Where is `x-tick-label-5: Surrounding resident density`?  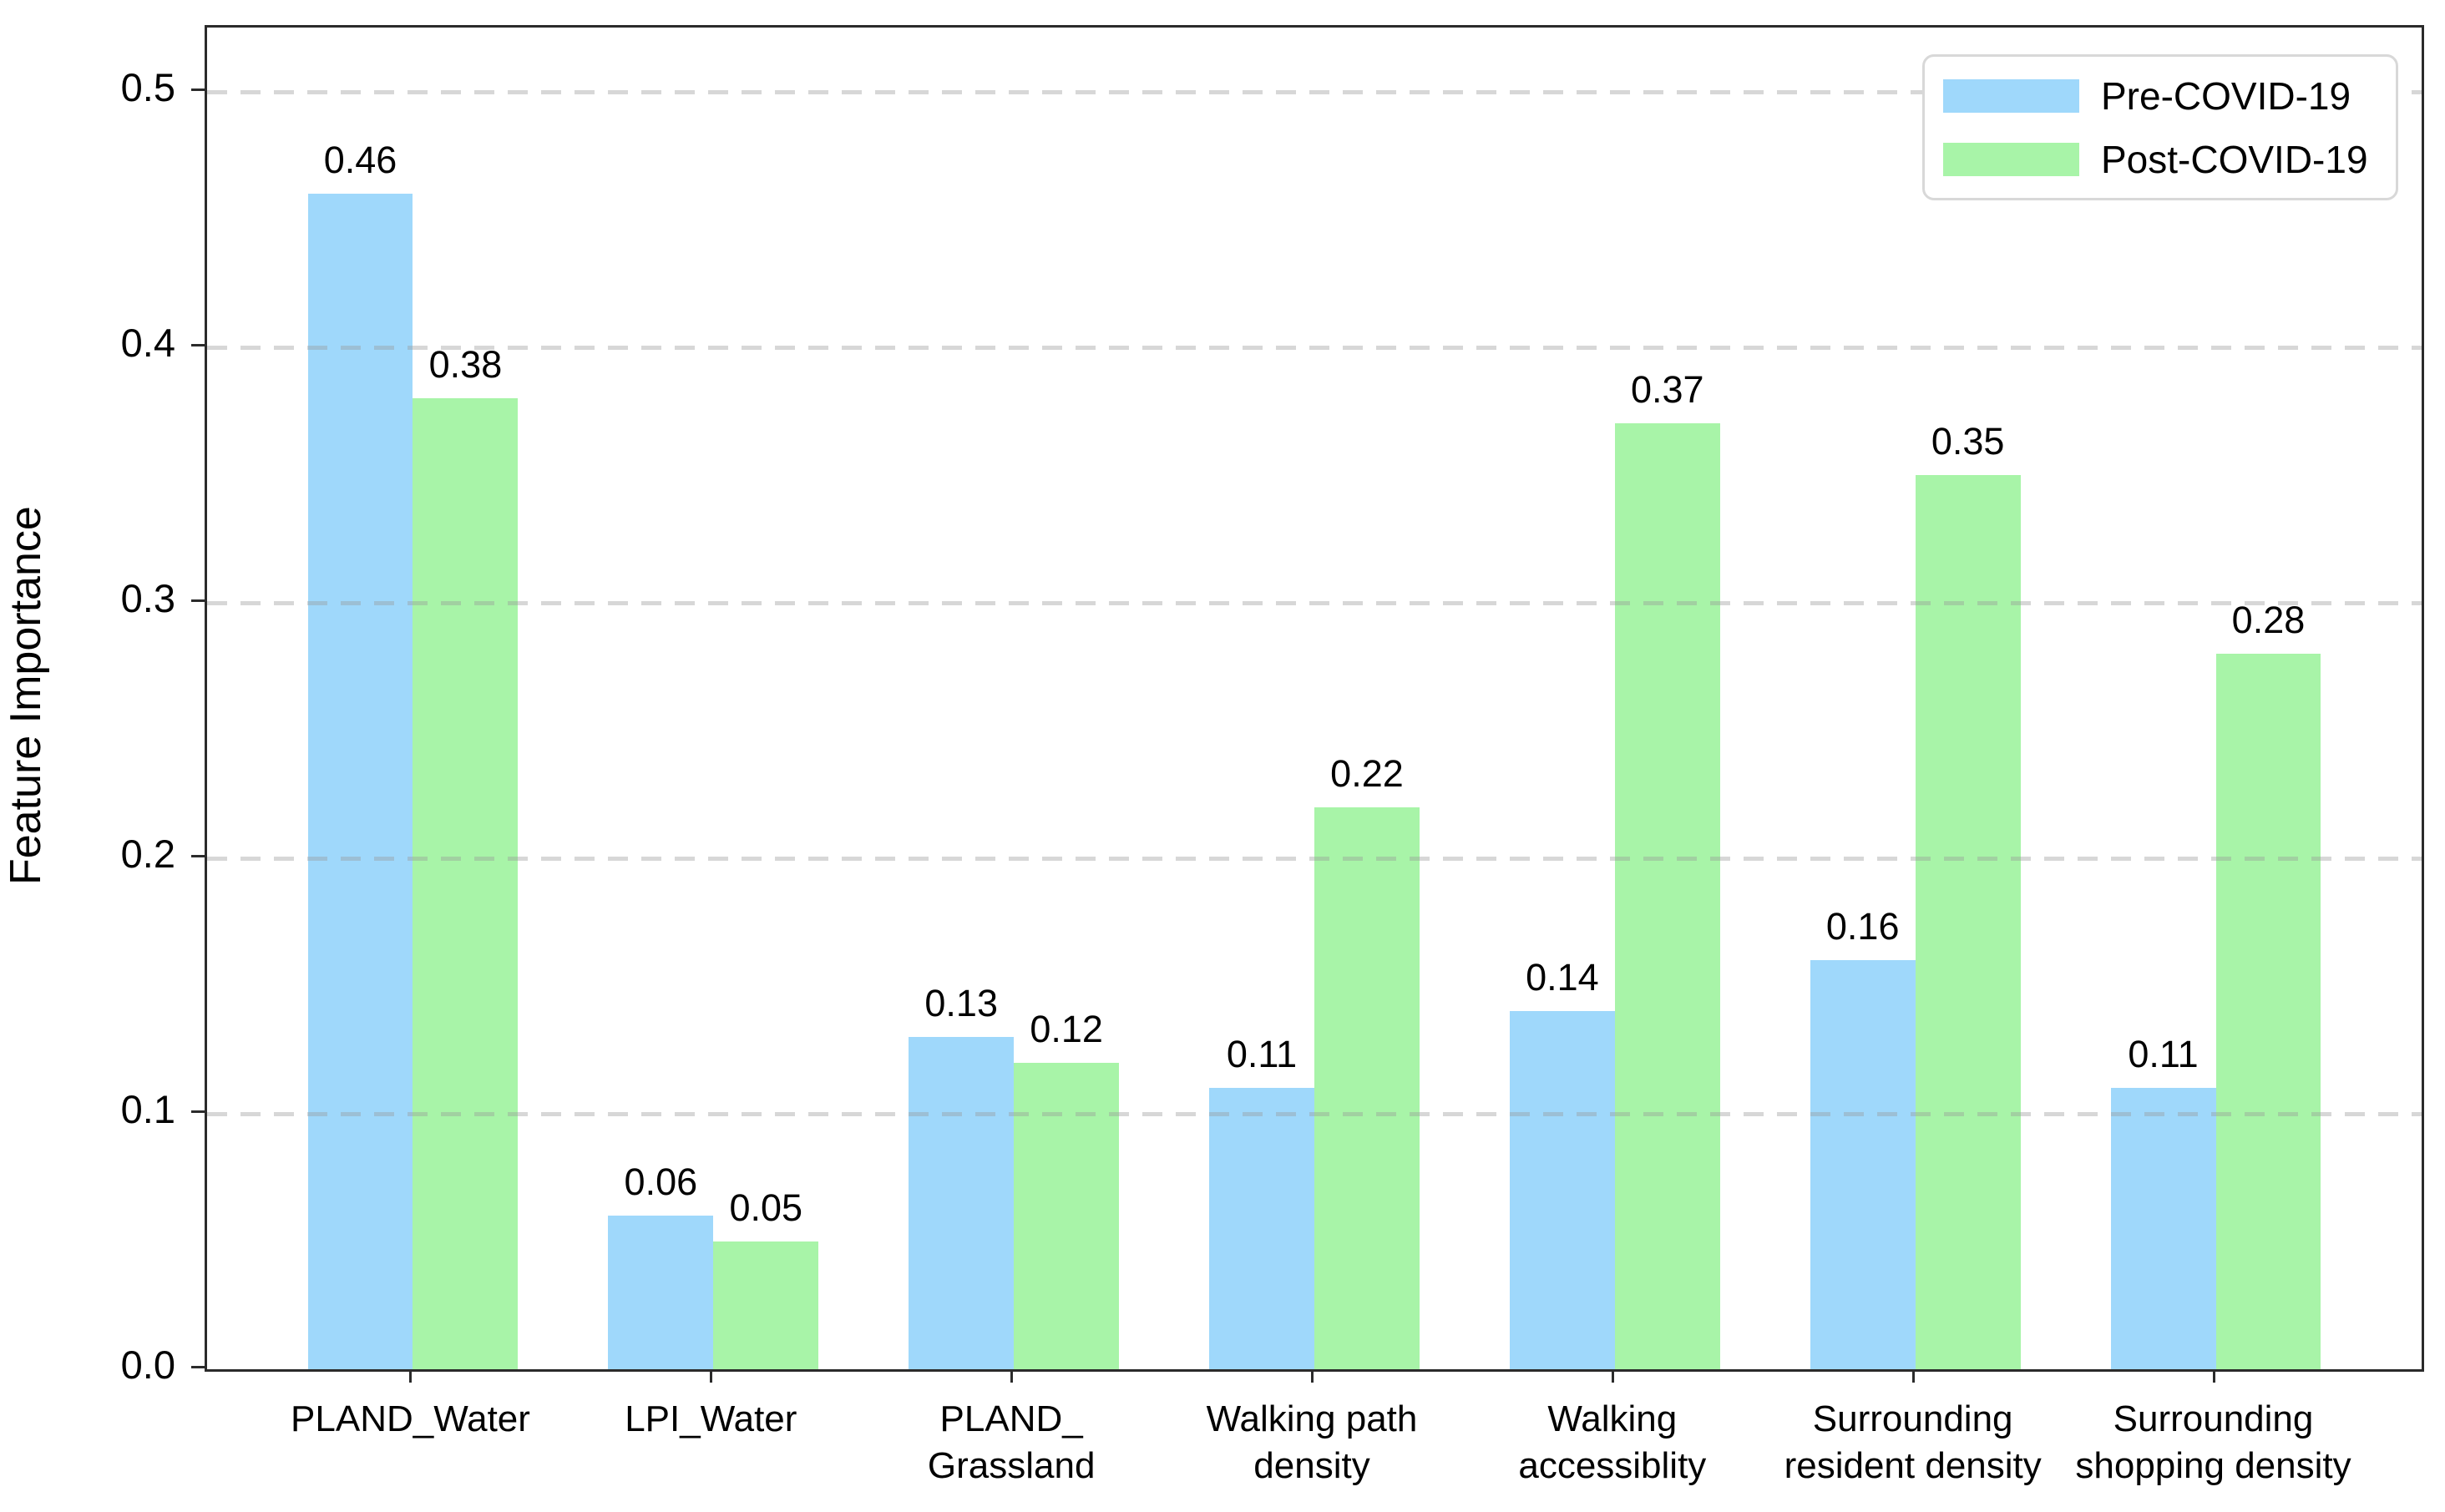
x-tick-label-5: Surrounding resident density is located at coordinates (1913, 1443).